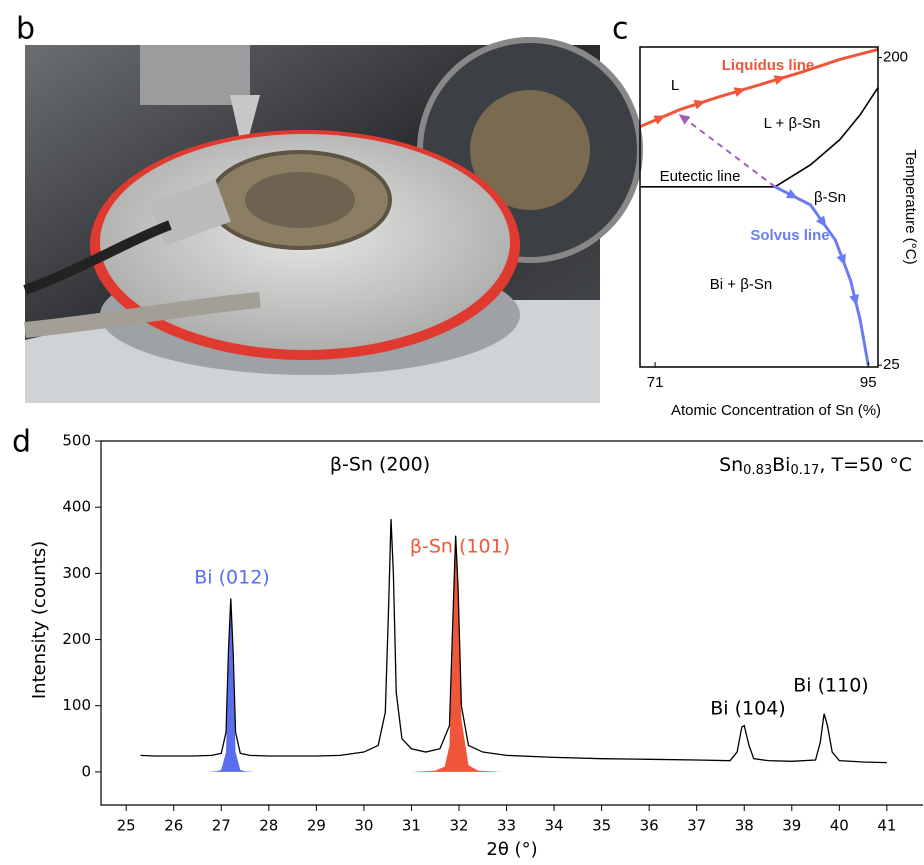 Image resolution: width=924 pixels, height=865 pixels. I want to click on x-tick-label: 40, so click(839, 826).